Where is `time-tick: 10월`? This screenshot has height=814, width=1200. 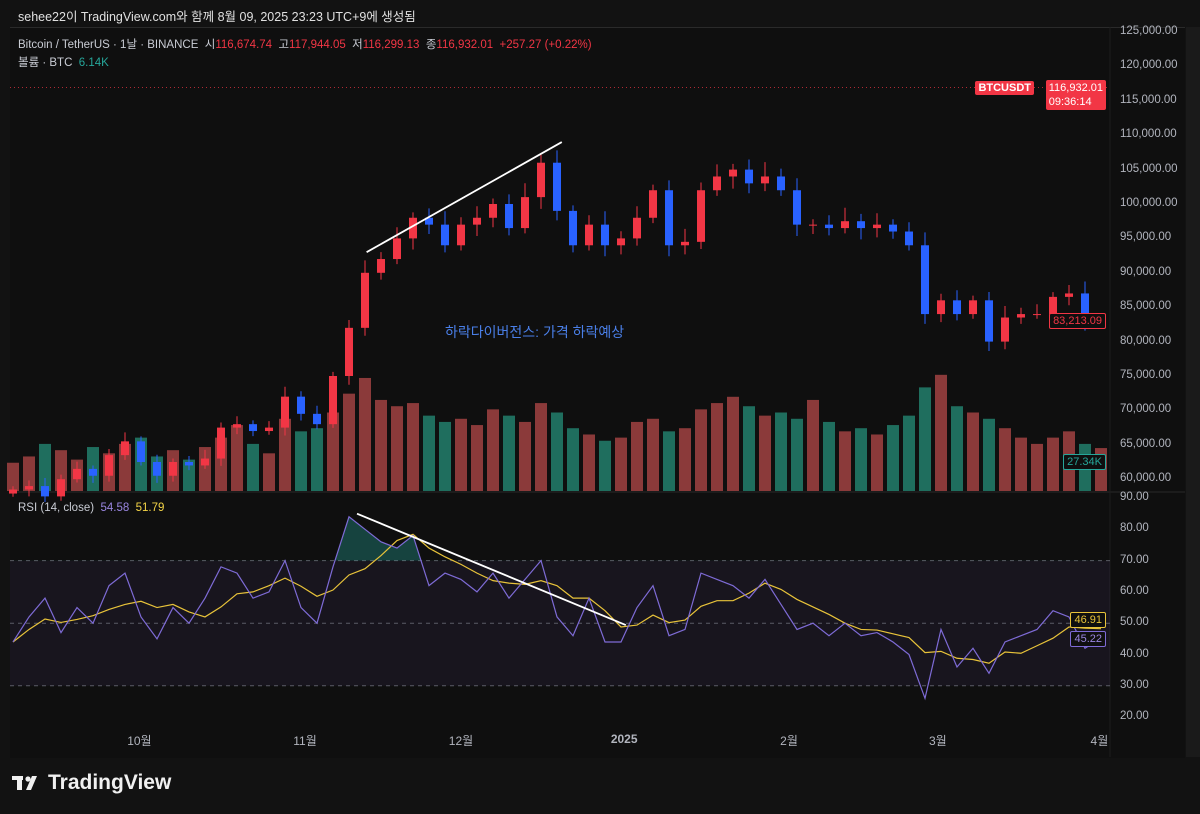 time-tick: 10월 is located at coordinates (139, 741).